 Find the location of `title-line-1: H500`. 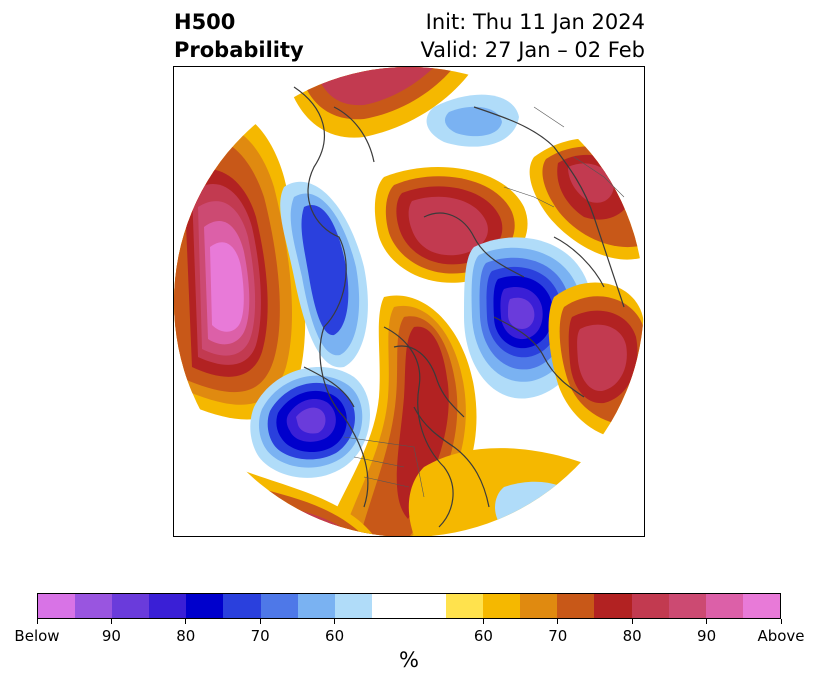

title-line-1: H500 is located at coordinates (205, 22).